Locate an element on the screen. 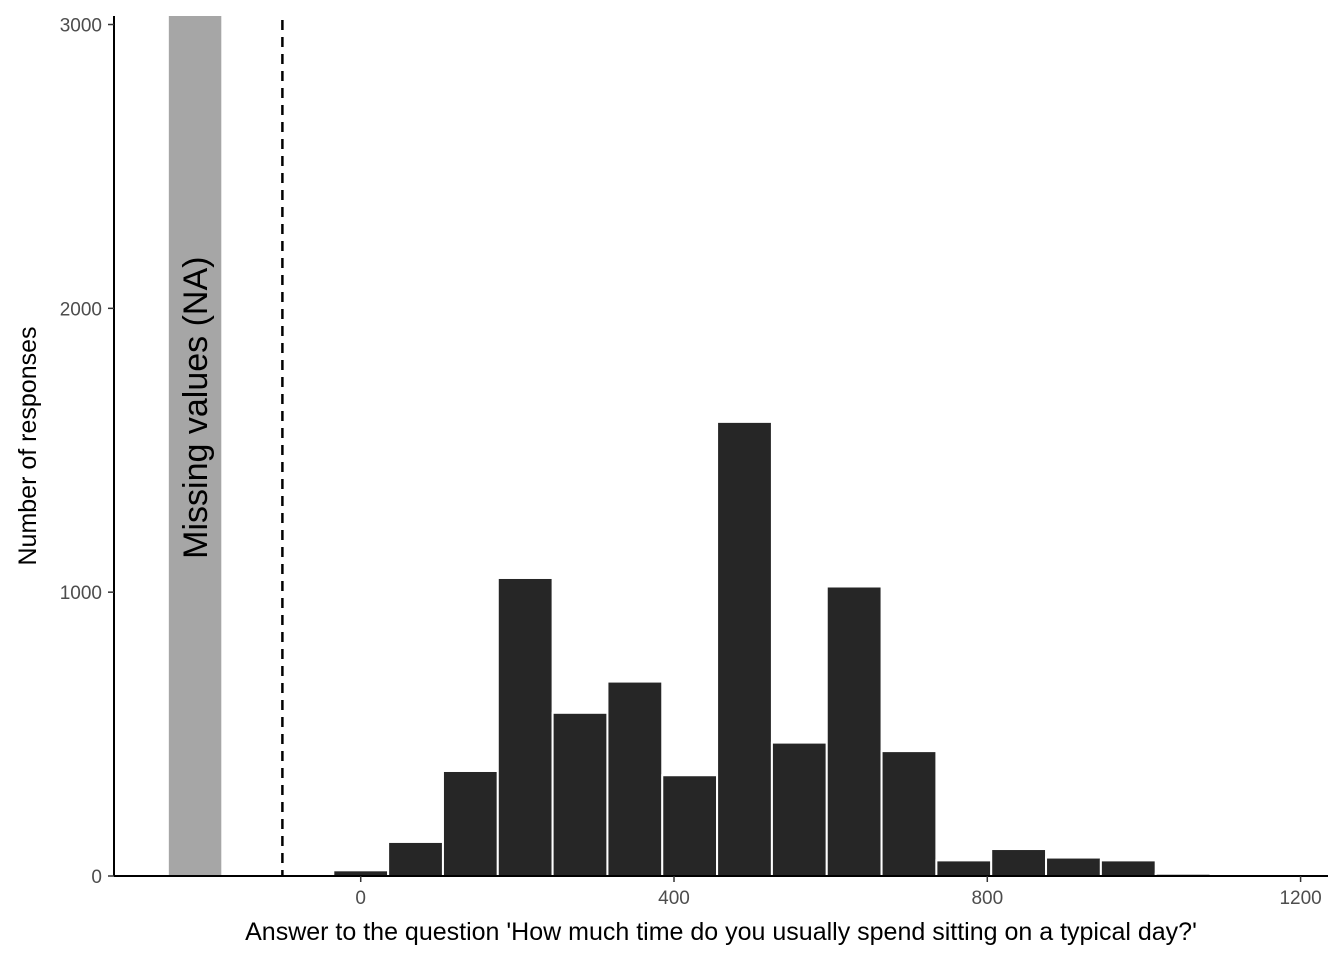 The height and width of the screenshot is (960, 1344). x-axis-ticks: 0 400 800 1200 is located at coordinates (838, 892).